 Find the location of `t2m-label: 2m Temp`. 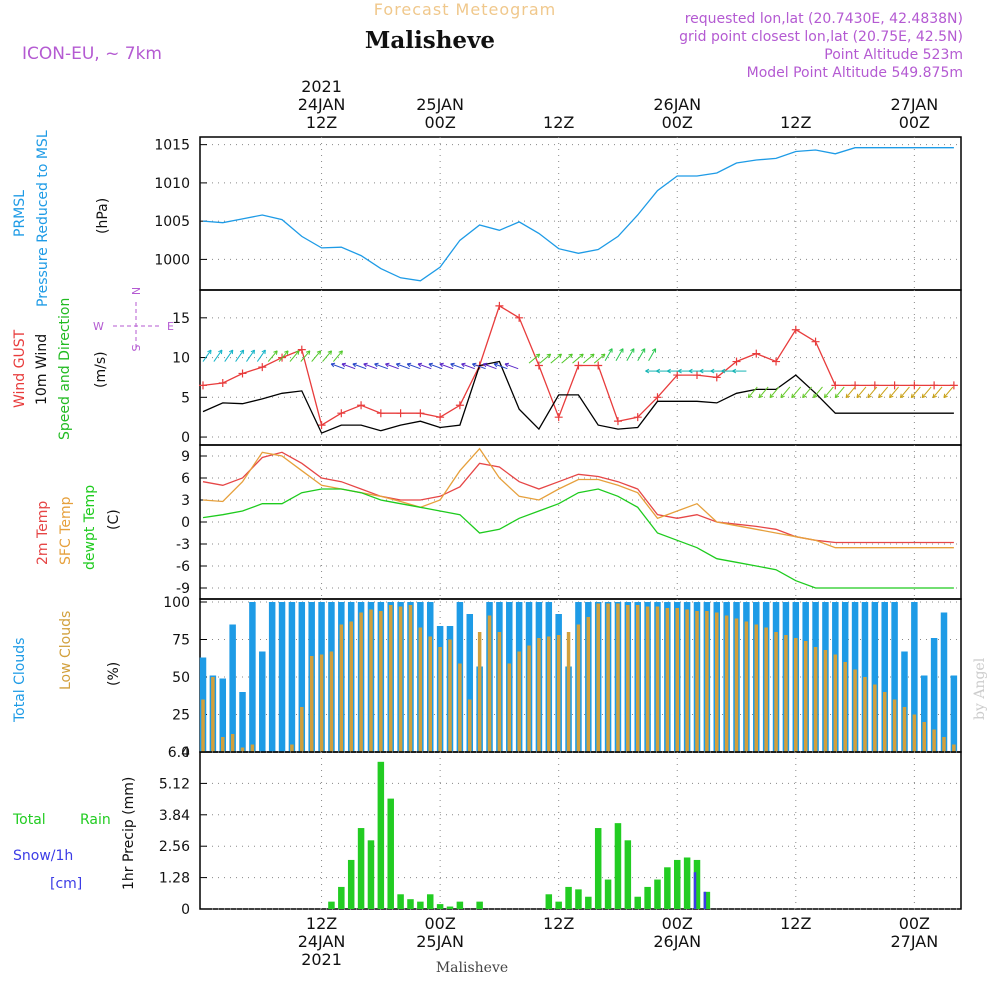

t2m-label: 2m Temp is located at coordinates (43, 533).